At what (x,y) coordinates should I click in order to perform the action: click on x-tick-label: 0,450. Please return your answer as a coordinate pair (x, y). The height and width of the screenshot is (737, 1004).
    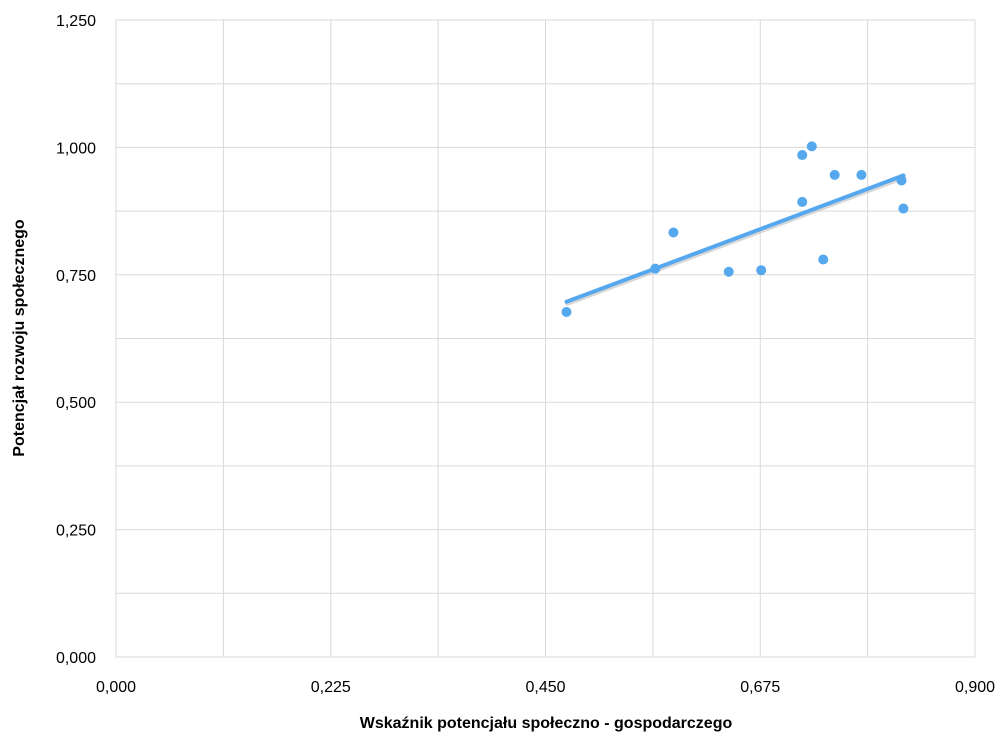
    Looking at the image, I should click on (545, 687).